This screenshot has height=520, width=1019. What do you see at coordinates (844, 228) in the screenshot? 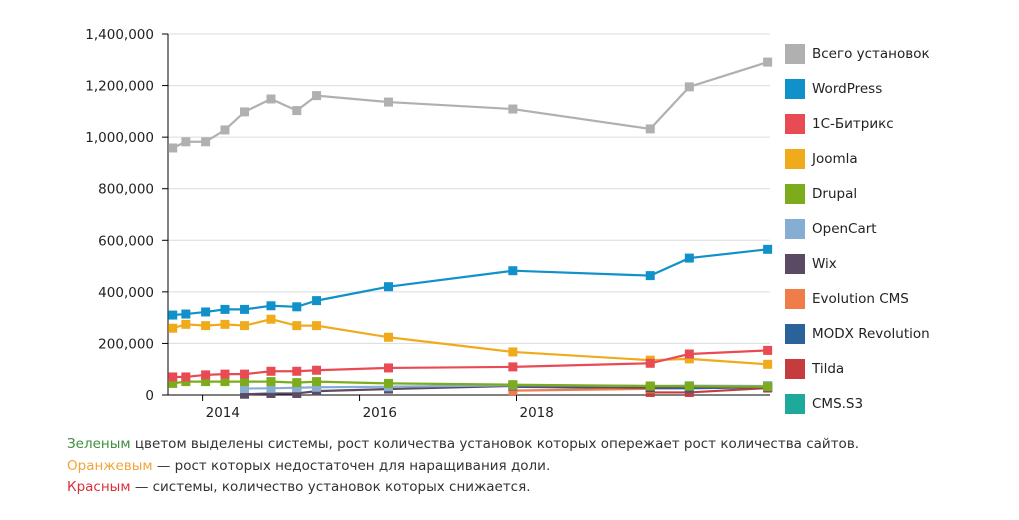
I see `legend-label: OpenCart` at bounding box center [844, 228].